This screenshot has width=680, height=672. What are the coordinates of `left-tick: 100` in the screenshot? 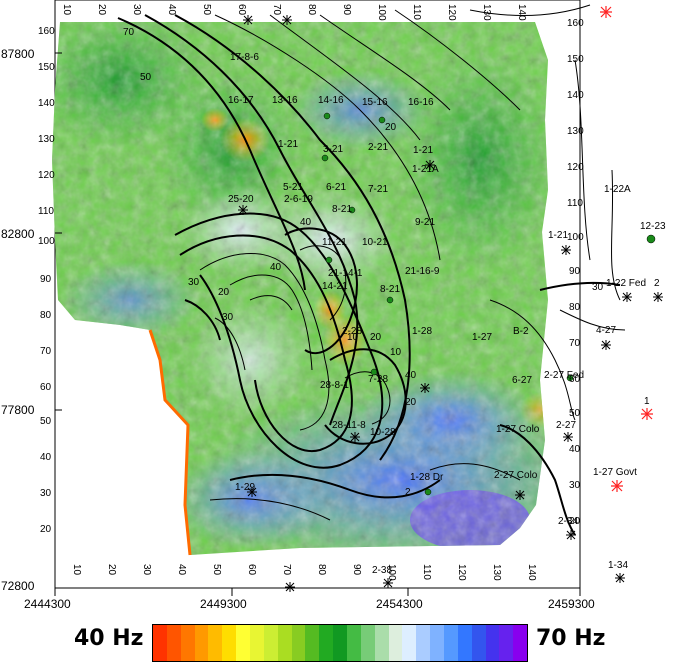 It's located at (46, 241).